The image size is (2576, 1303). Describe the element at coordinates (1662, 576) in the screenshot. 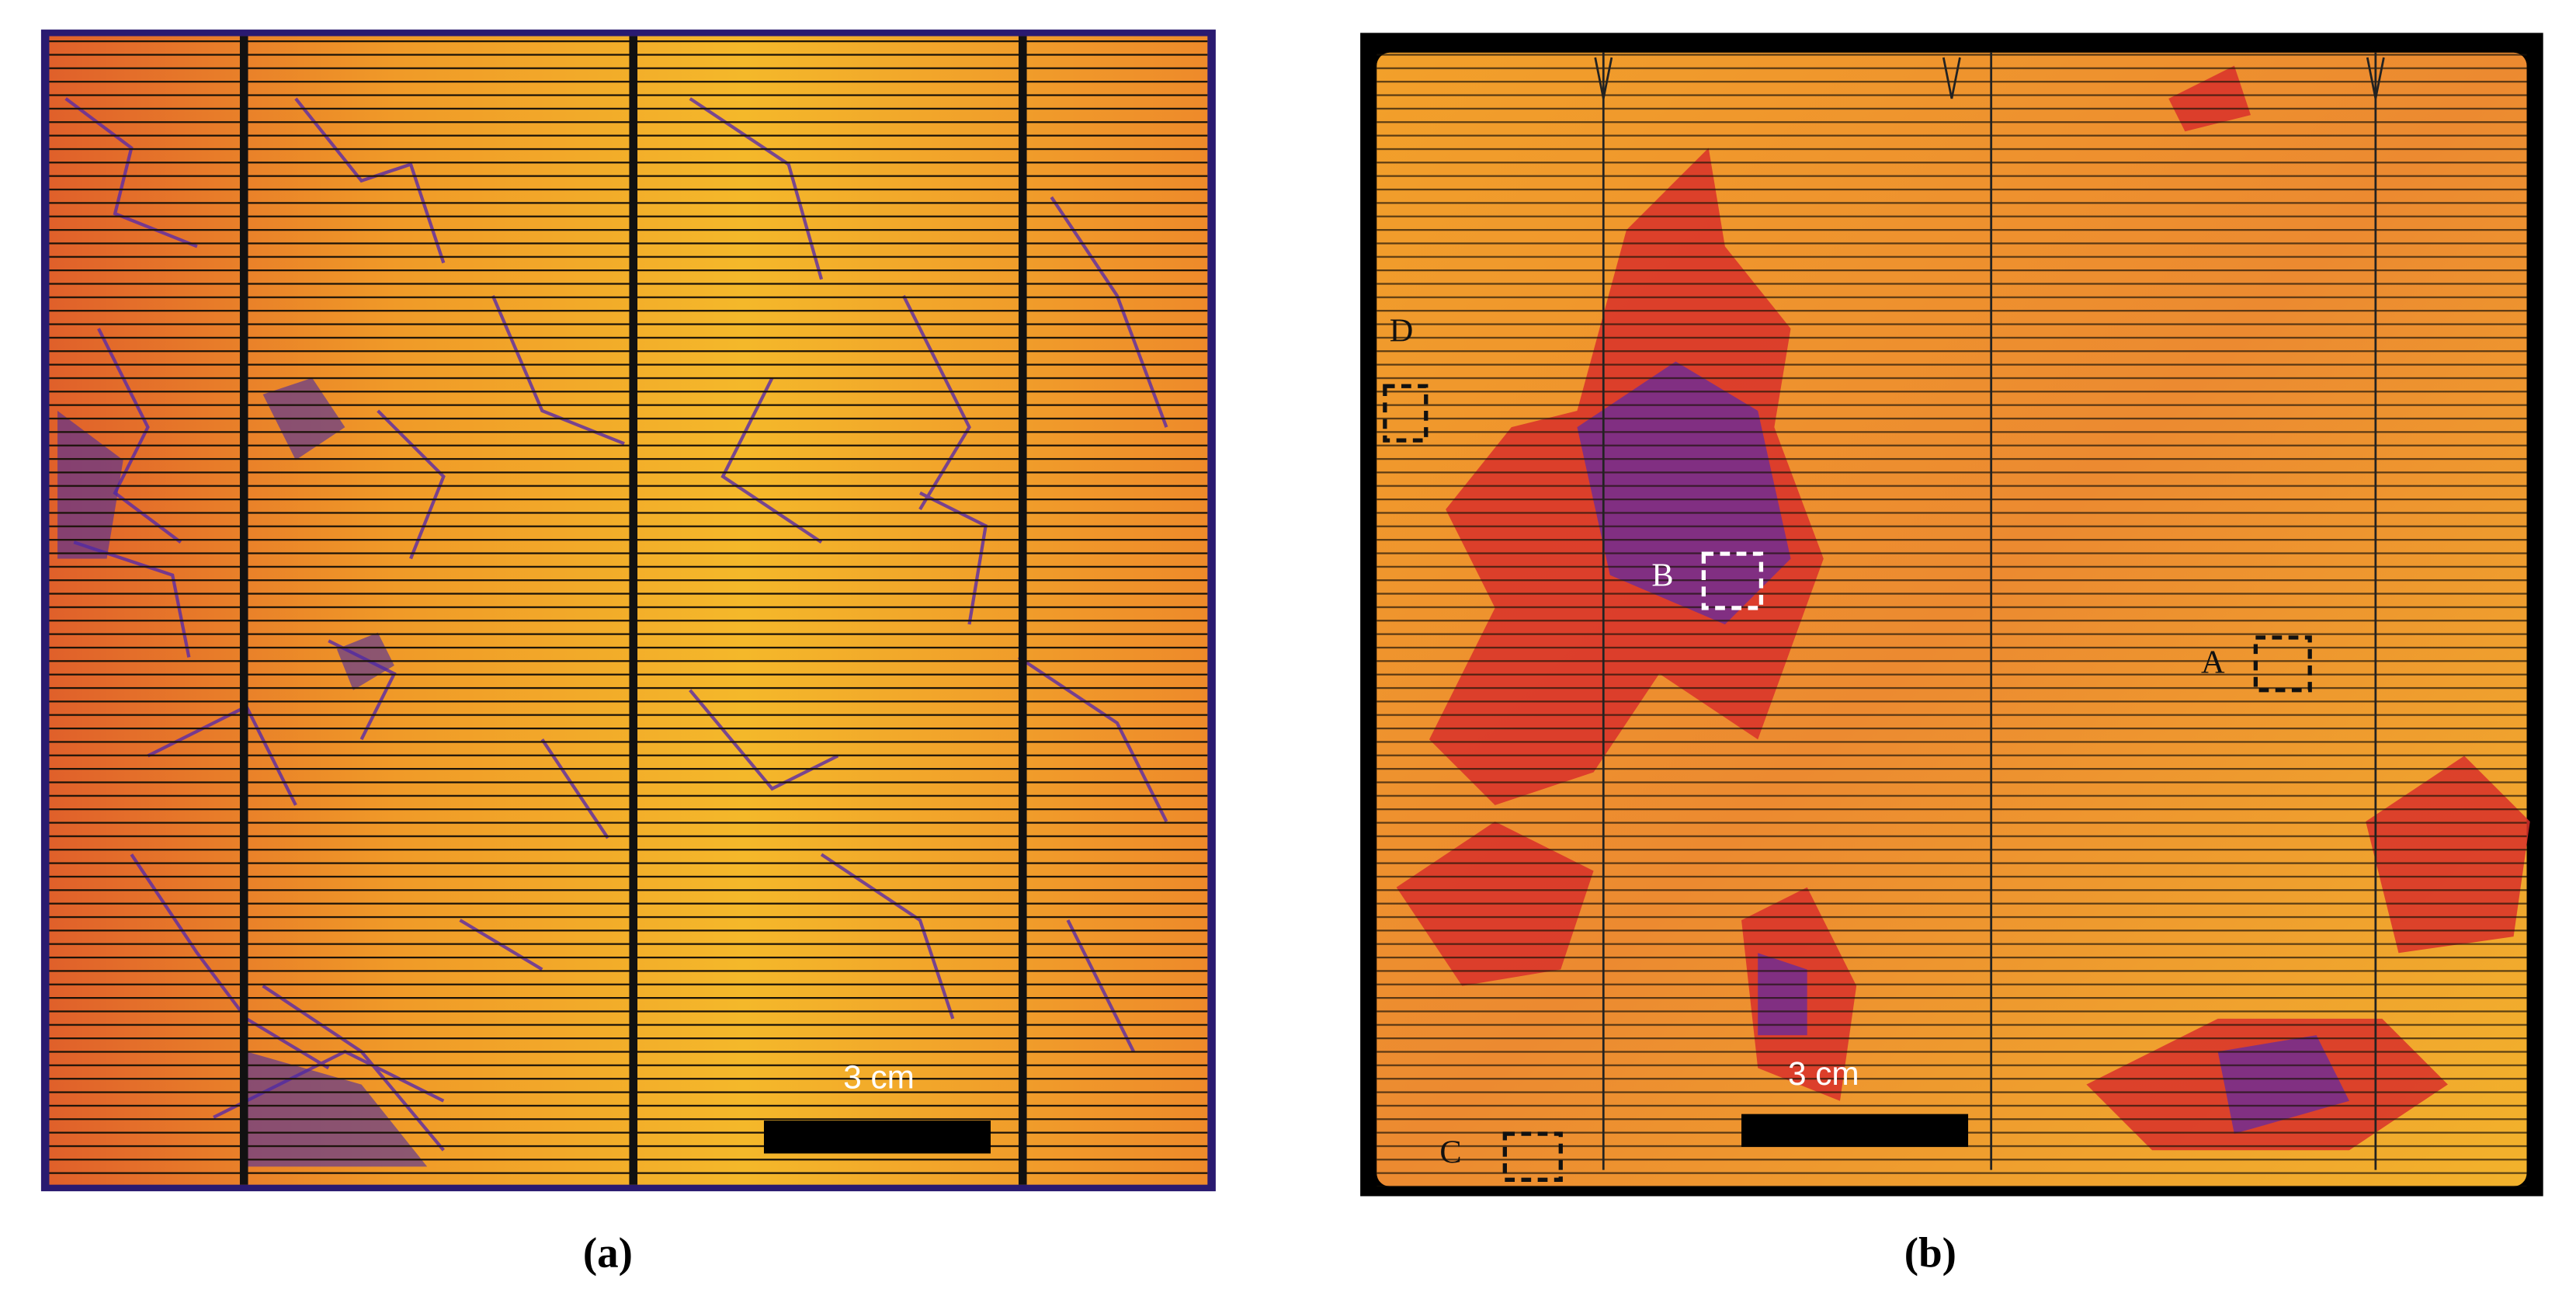

I see `region-label: B` at that location.